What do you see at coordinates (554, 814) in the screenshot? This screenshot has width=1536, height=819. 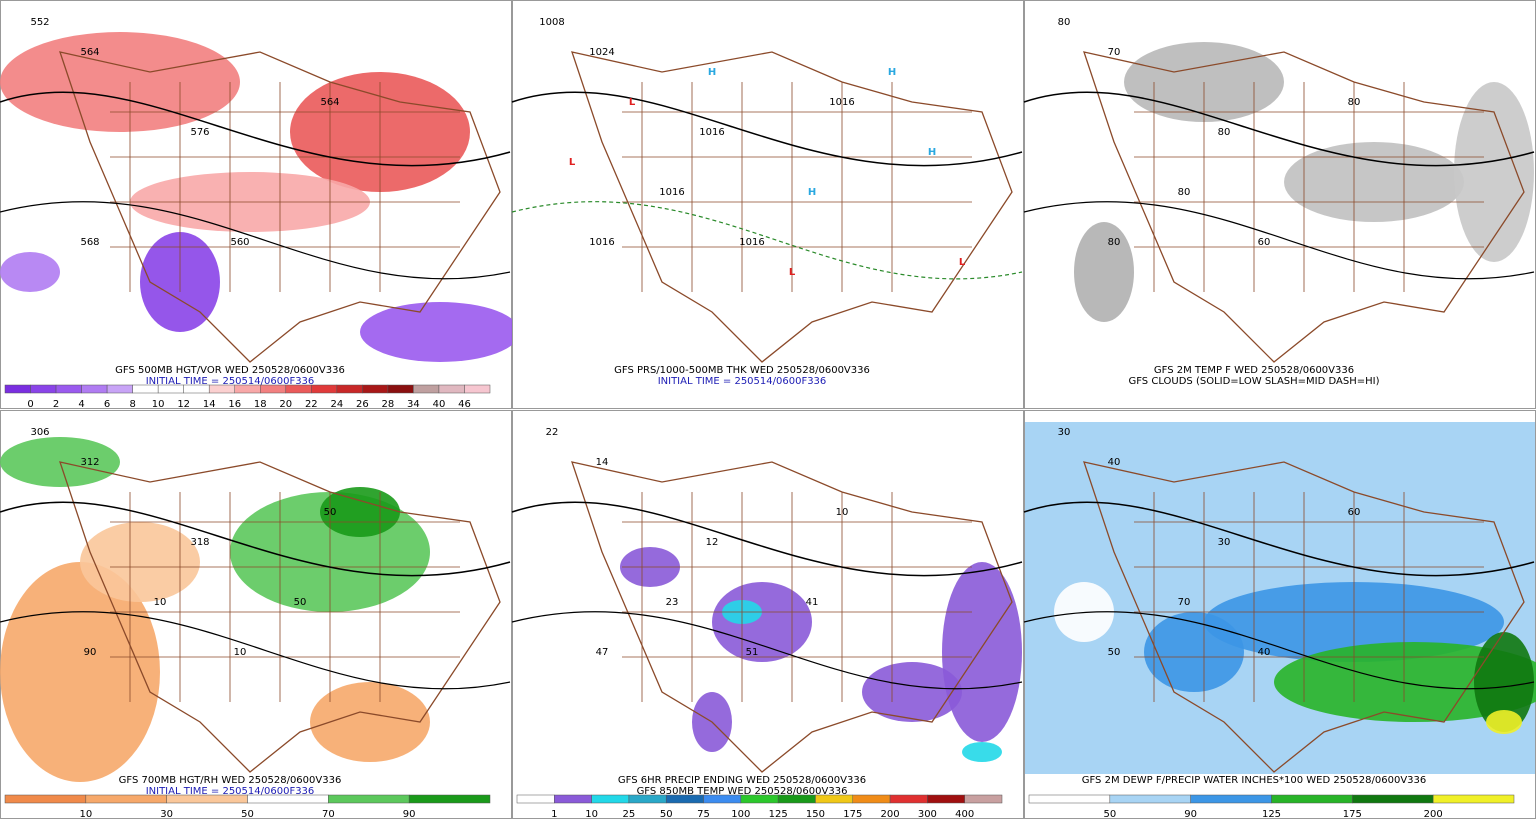 I see `colorbar-label: 1` at bounding box center [554, 814].